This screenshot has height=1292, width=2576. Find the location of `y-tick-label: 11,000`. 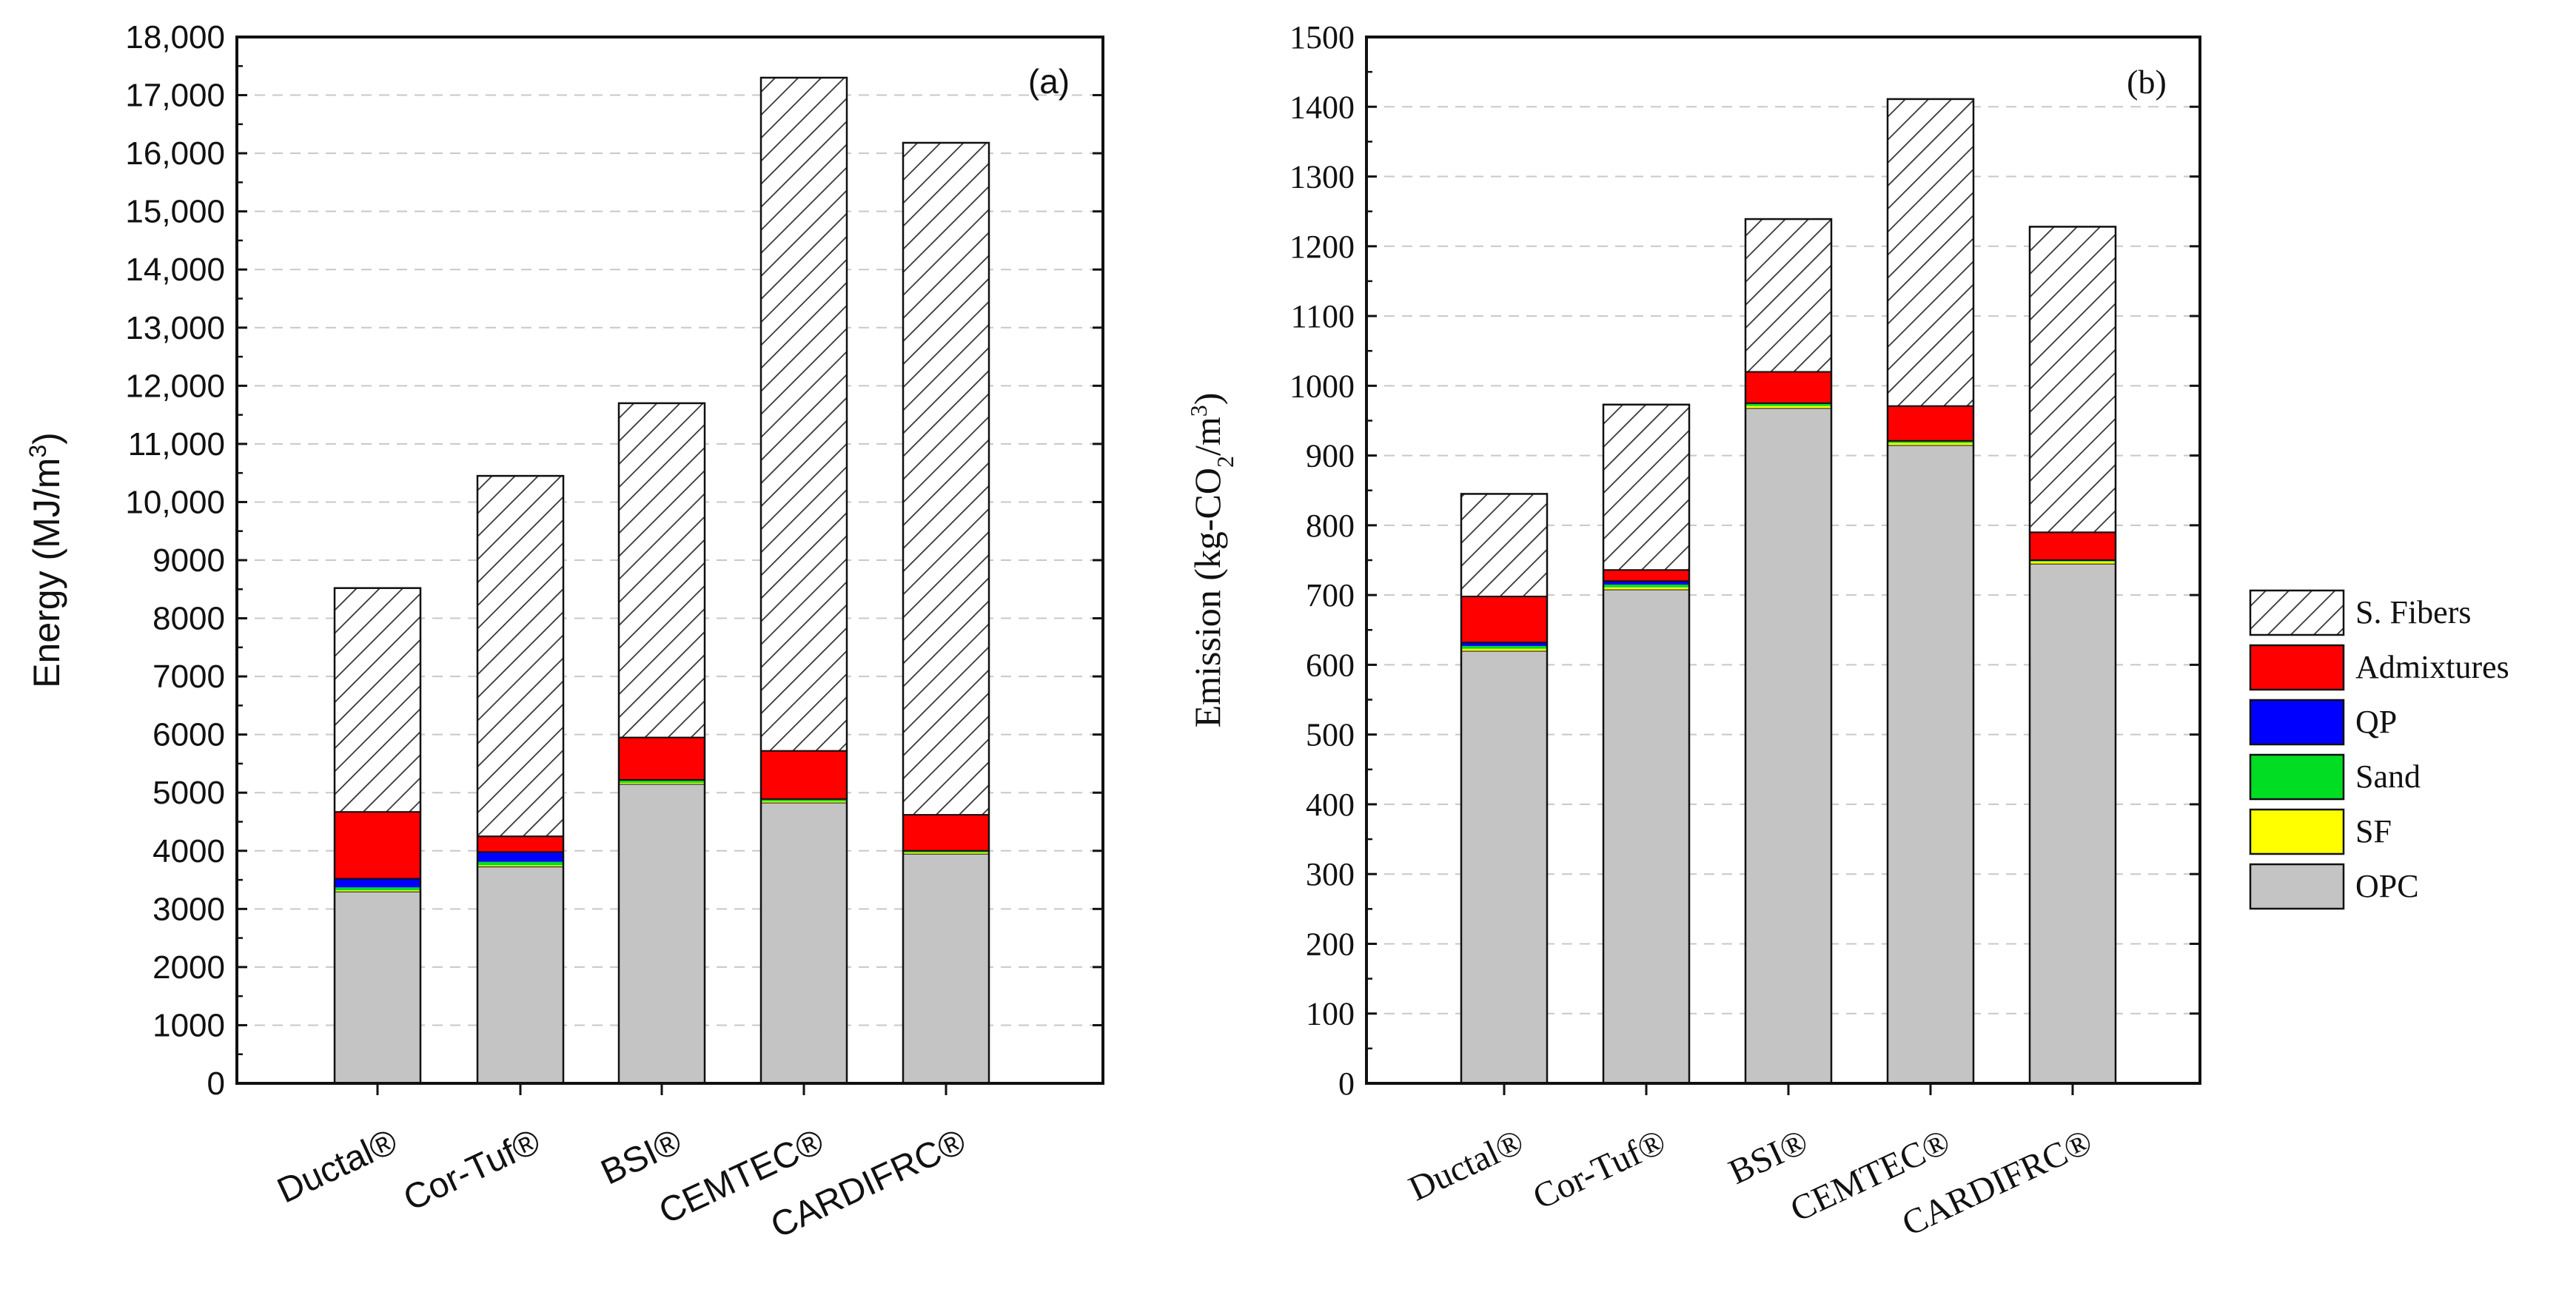

y-tick-label: 11,000 is located at coordinates (176, 444).